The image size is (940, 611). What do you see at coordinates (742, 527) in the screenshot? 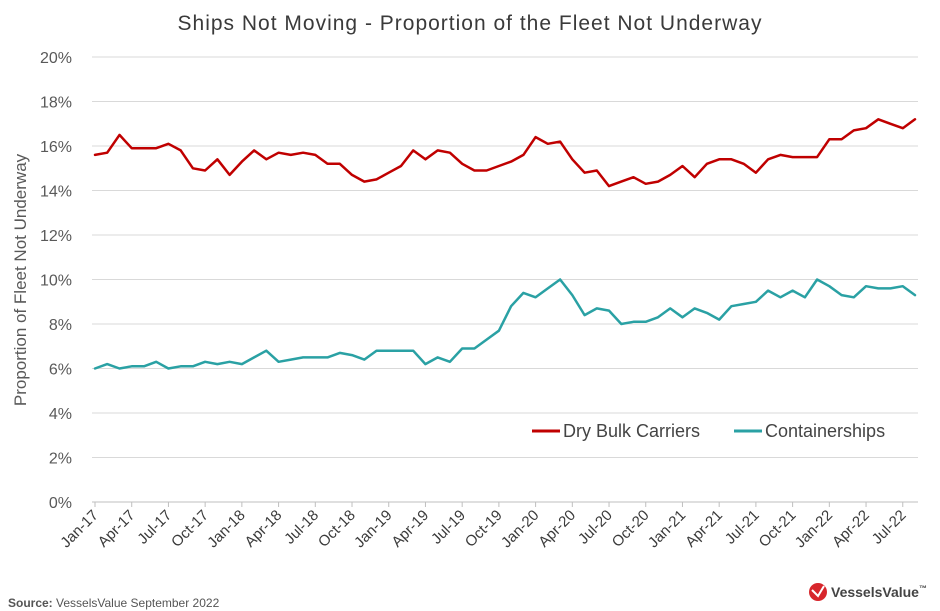
I see `x-tick-label: Jul-21` at bounding box center [742, 527].